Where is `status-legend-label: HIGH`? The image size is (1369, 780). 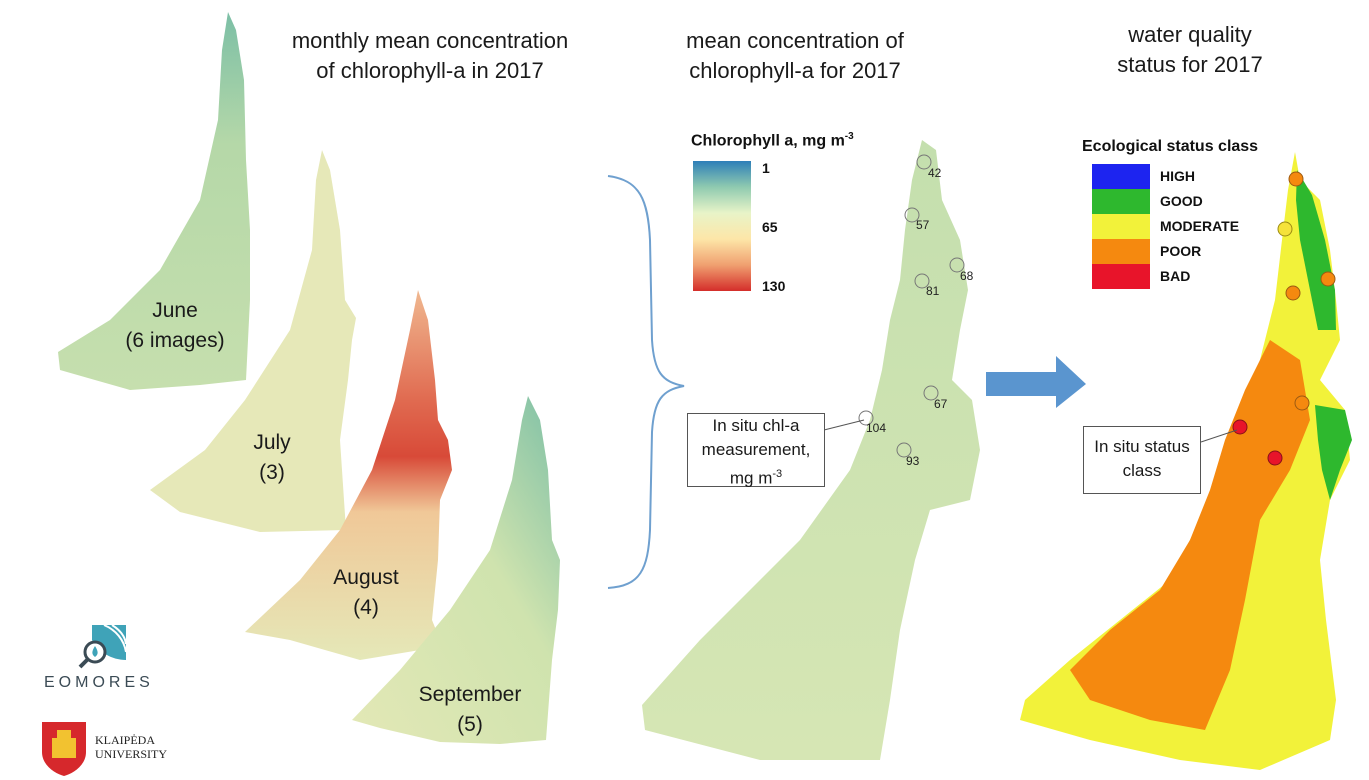 status-legend-label: HIGH is located at coordinates (1177, 176).